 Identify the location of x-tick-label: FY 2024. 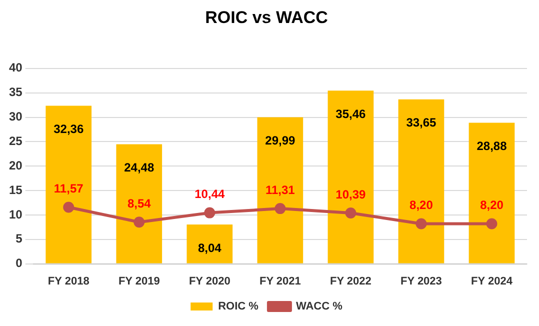
(492, 281).